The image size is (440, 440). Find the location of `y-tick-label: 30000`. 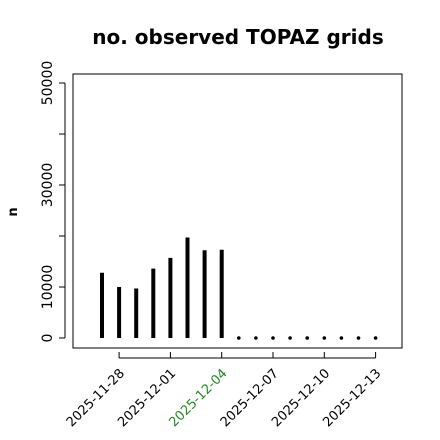

y-tick-label: 30000 is located at coordinates (48, 185).